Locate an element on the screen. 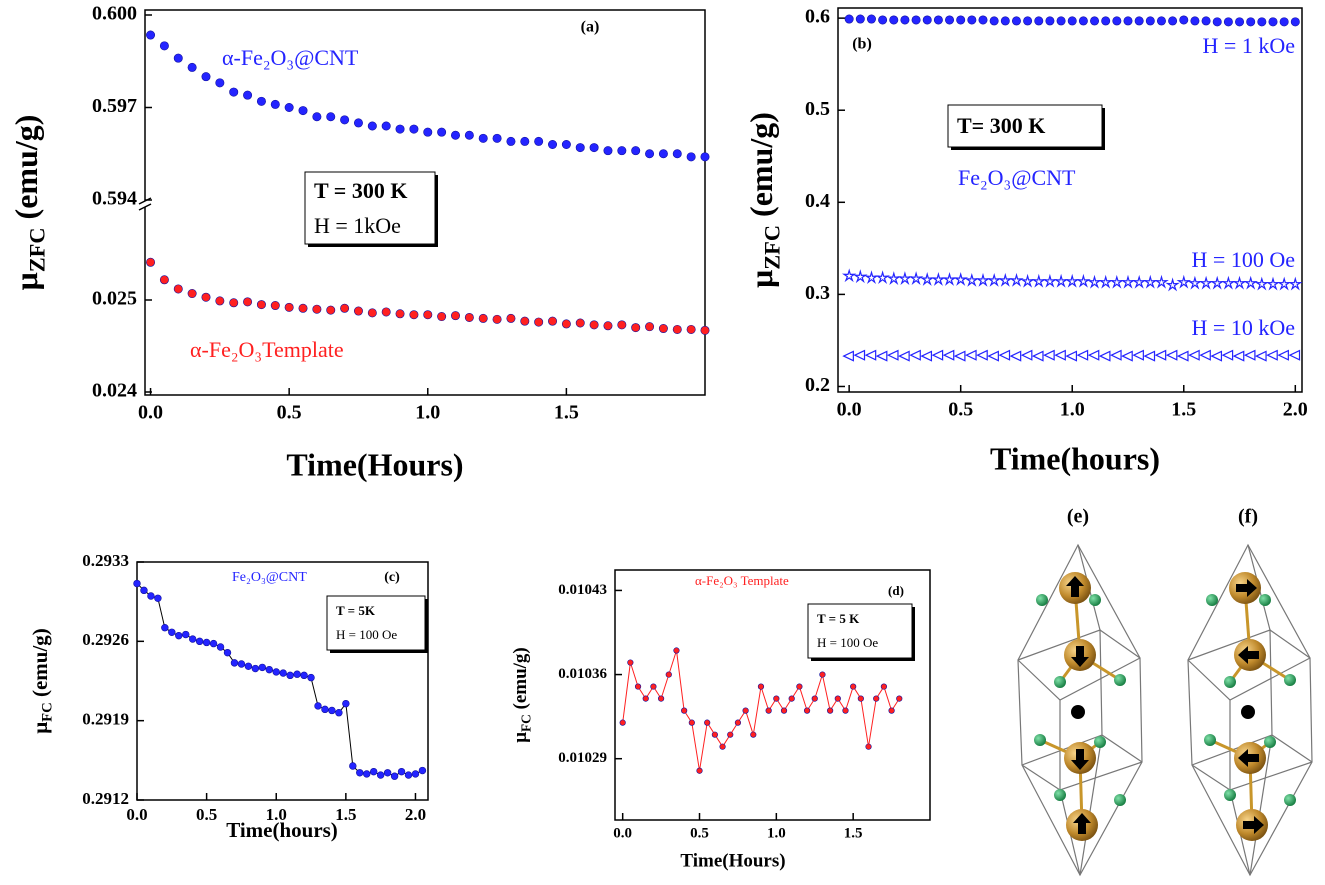  y-axis-title: μFC (emu/g) is located at coordinates (42, 681).